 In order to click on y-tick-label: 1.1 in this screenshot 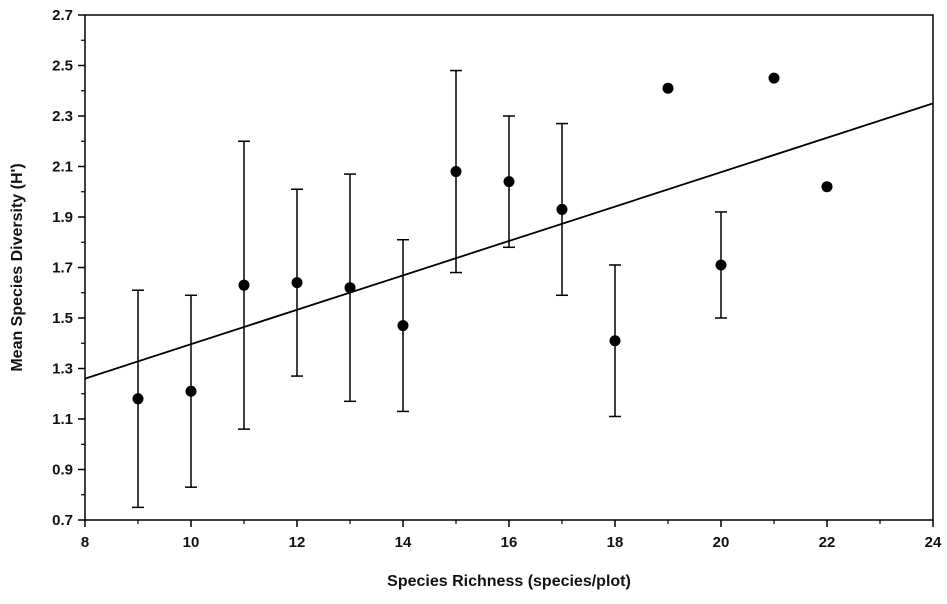, I will do `click(62, 419)`.